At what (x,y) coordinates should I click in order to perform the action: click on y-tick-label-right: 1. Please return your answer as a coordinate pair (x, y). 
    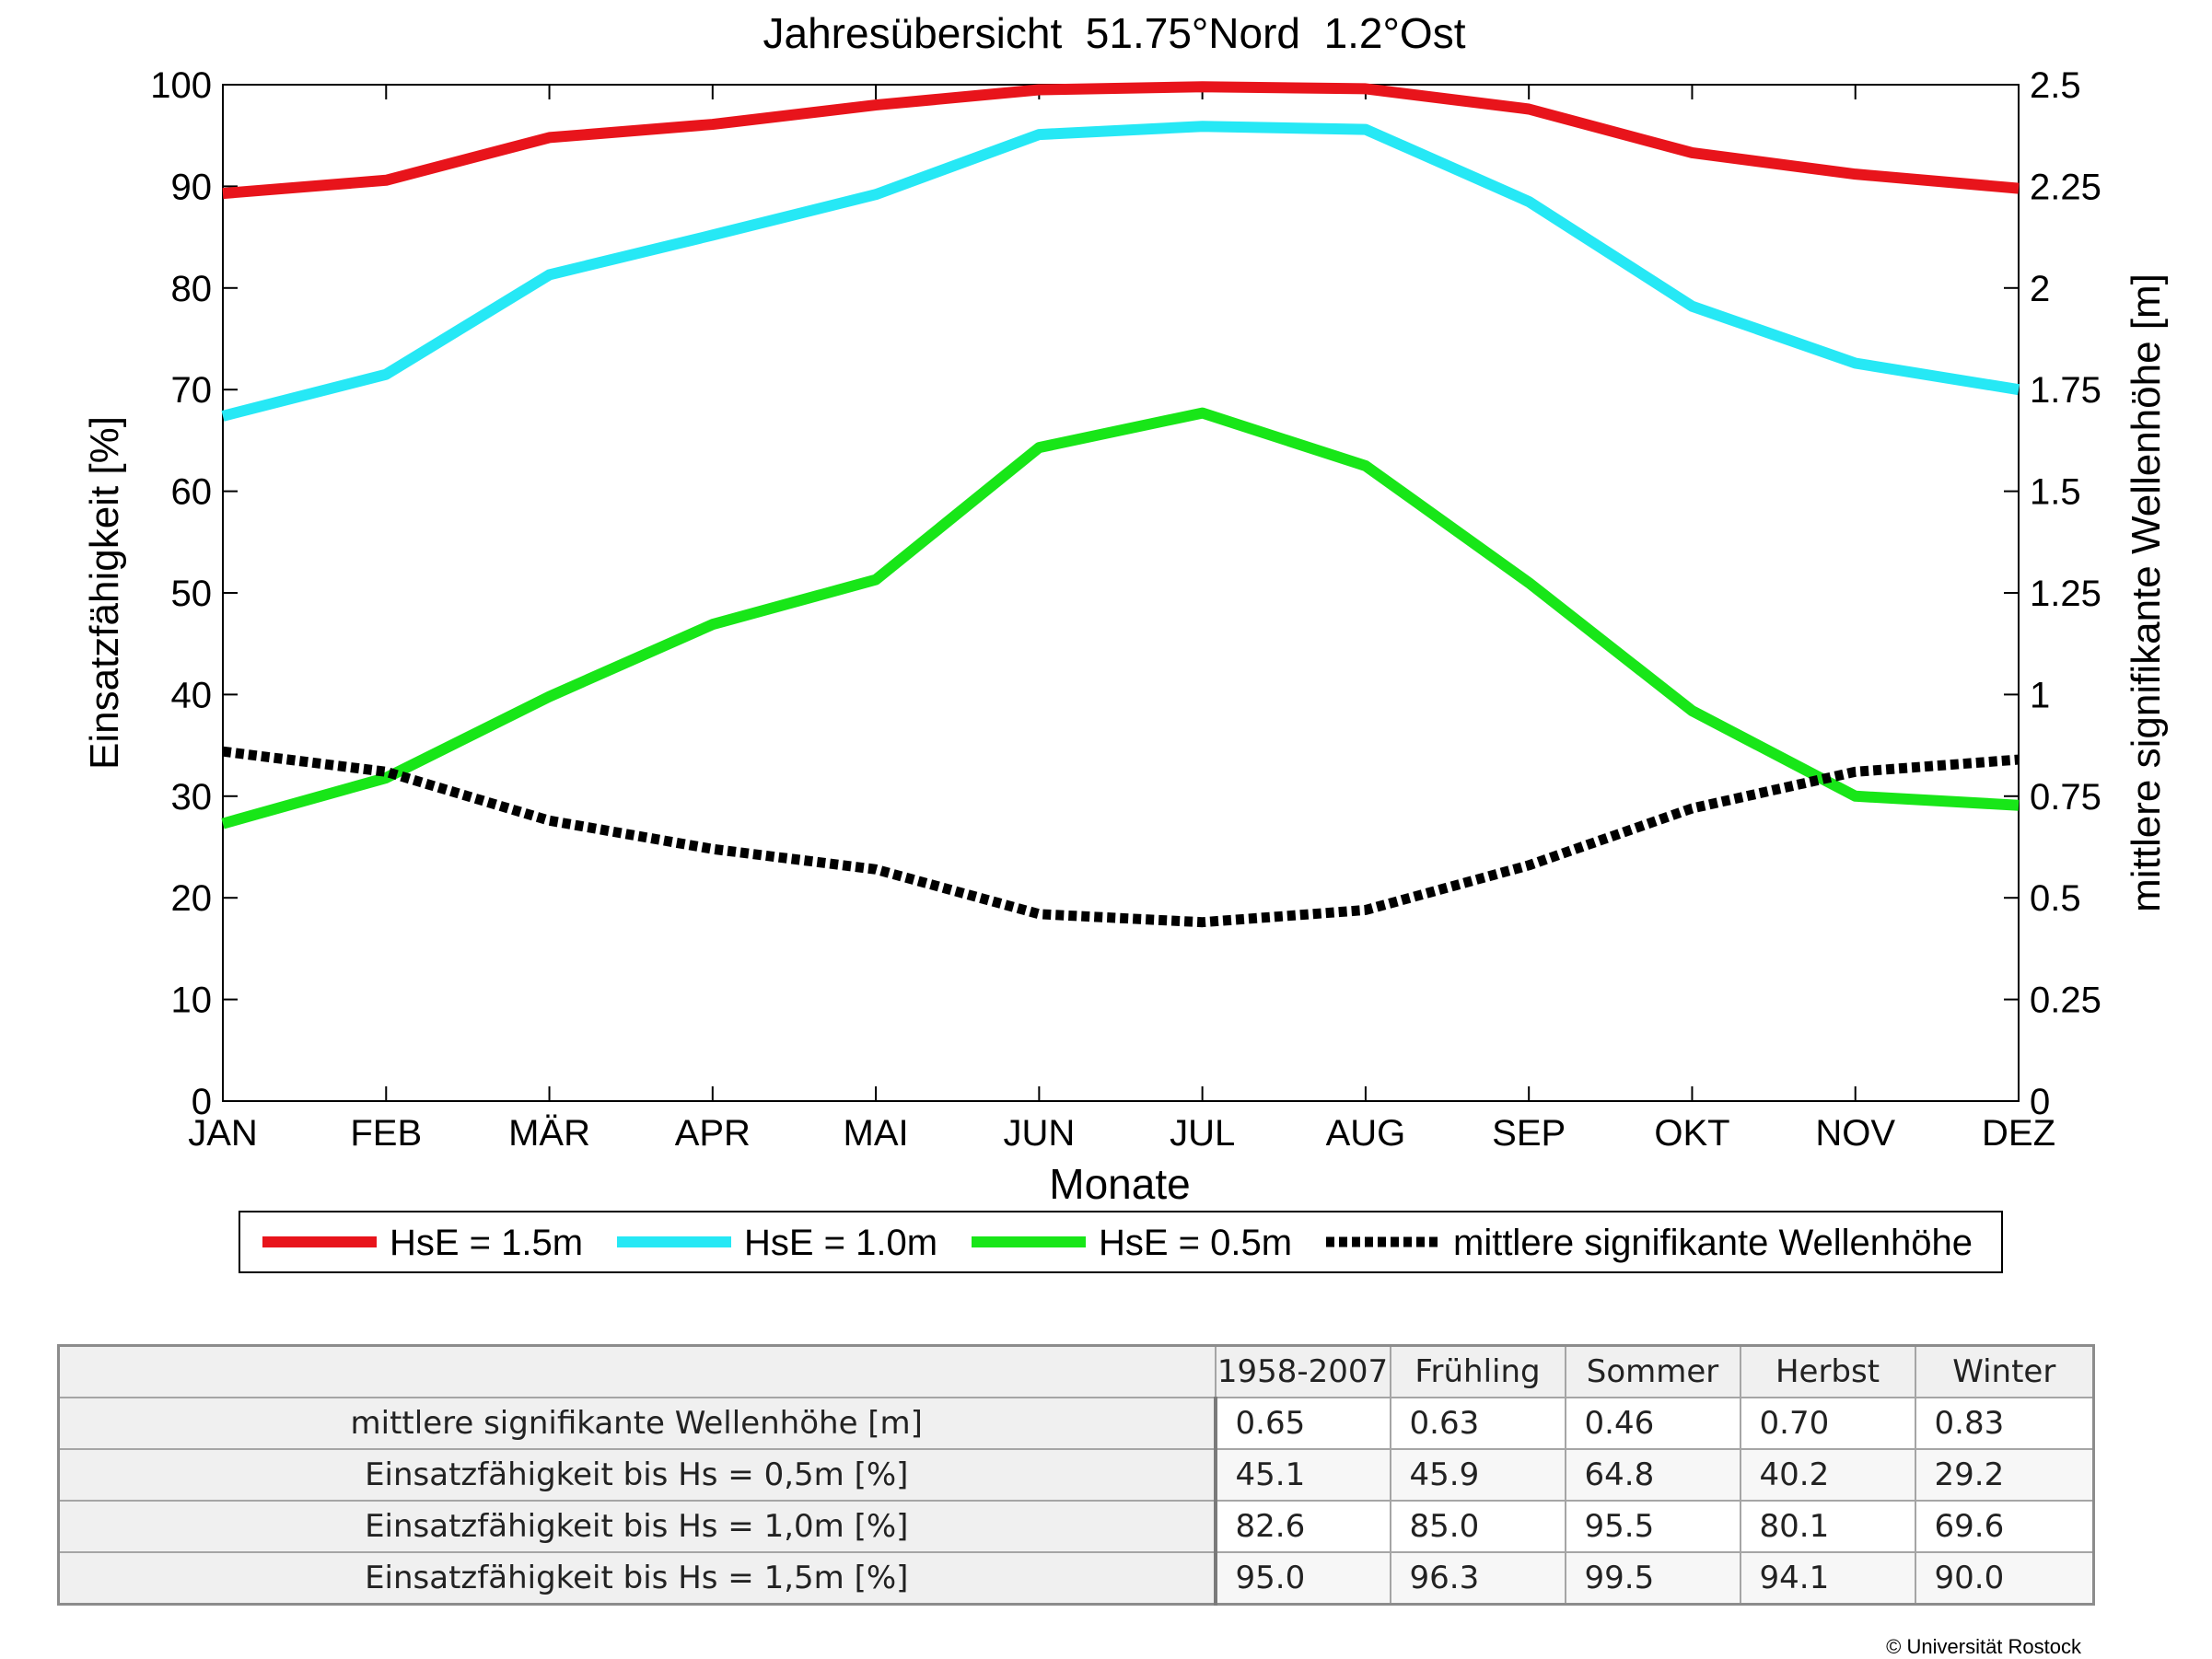
    Looking at the image, I should click on (2040, 695).